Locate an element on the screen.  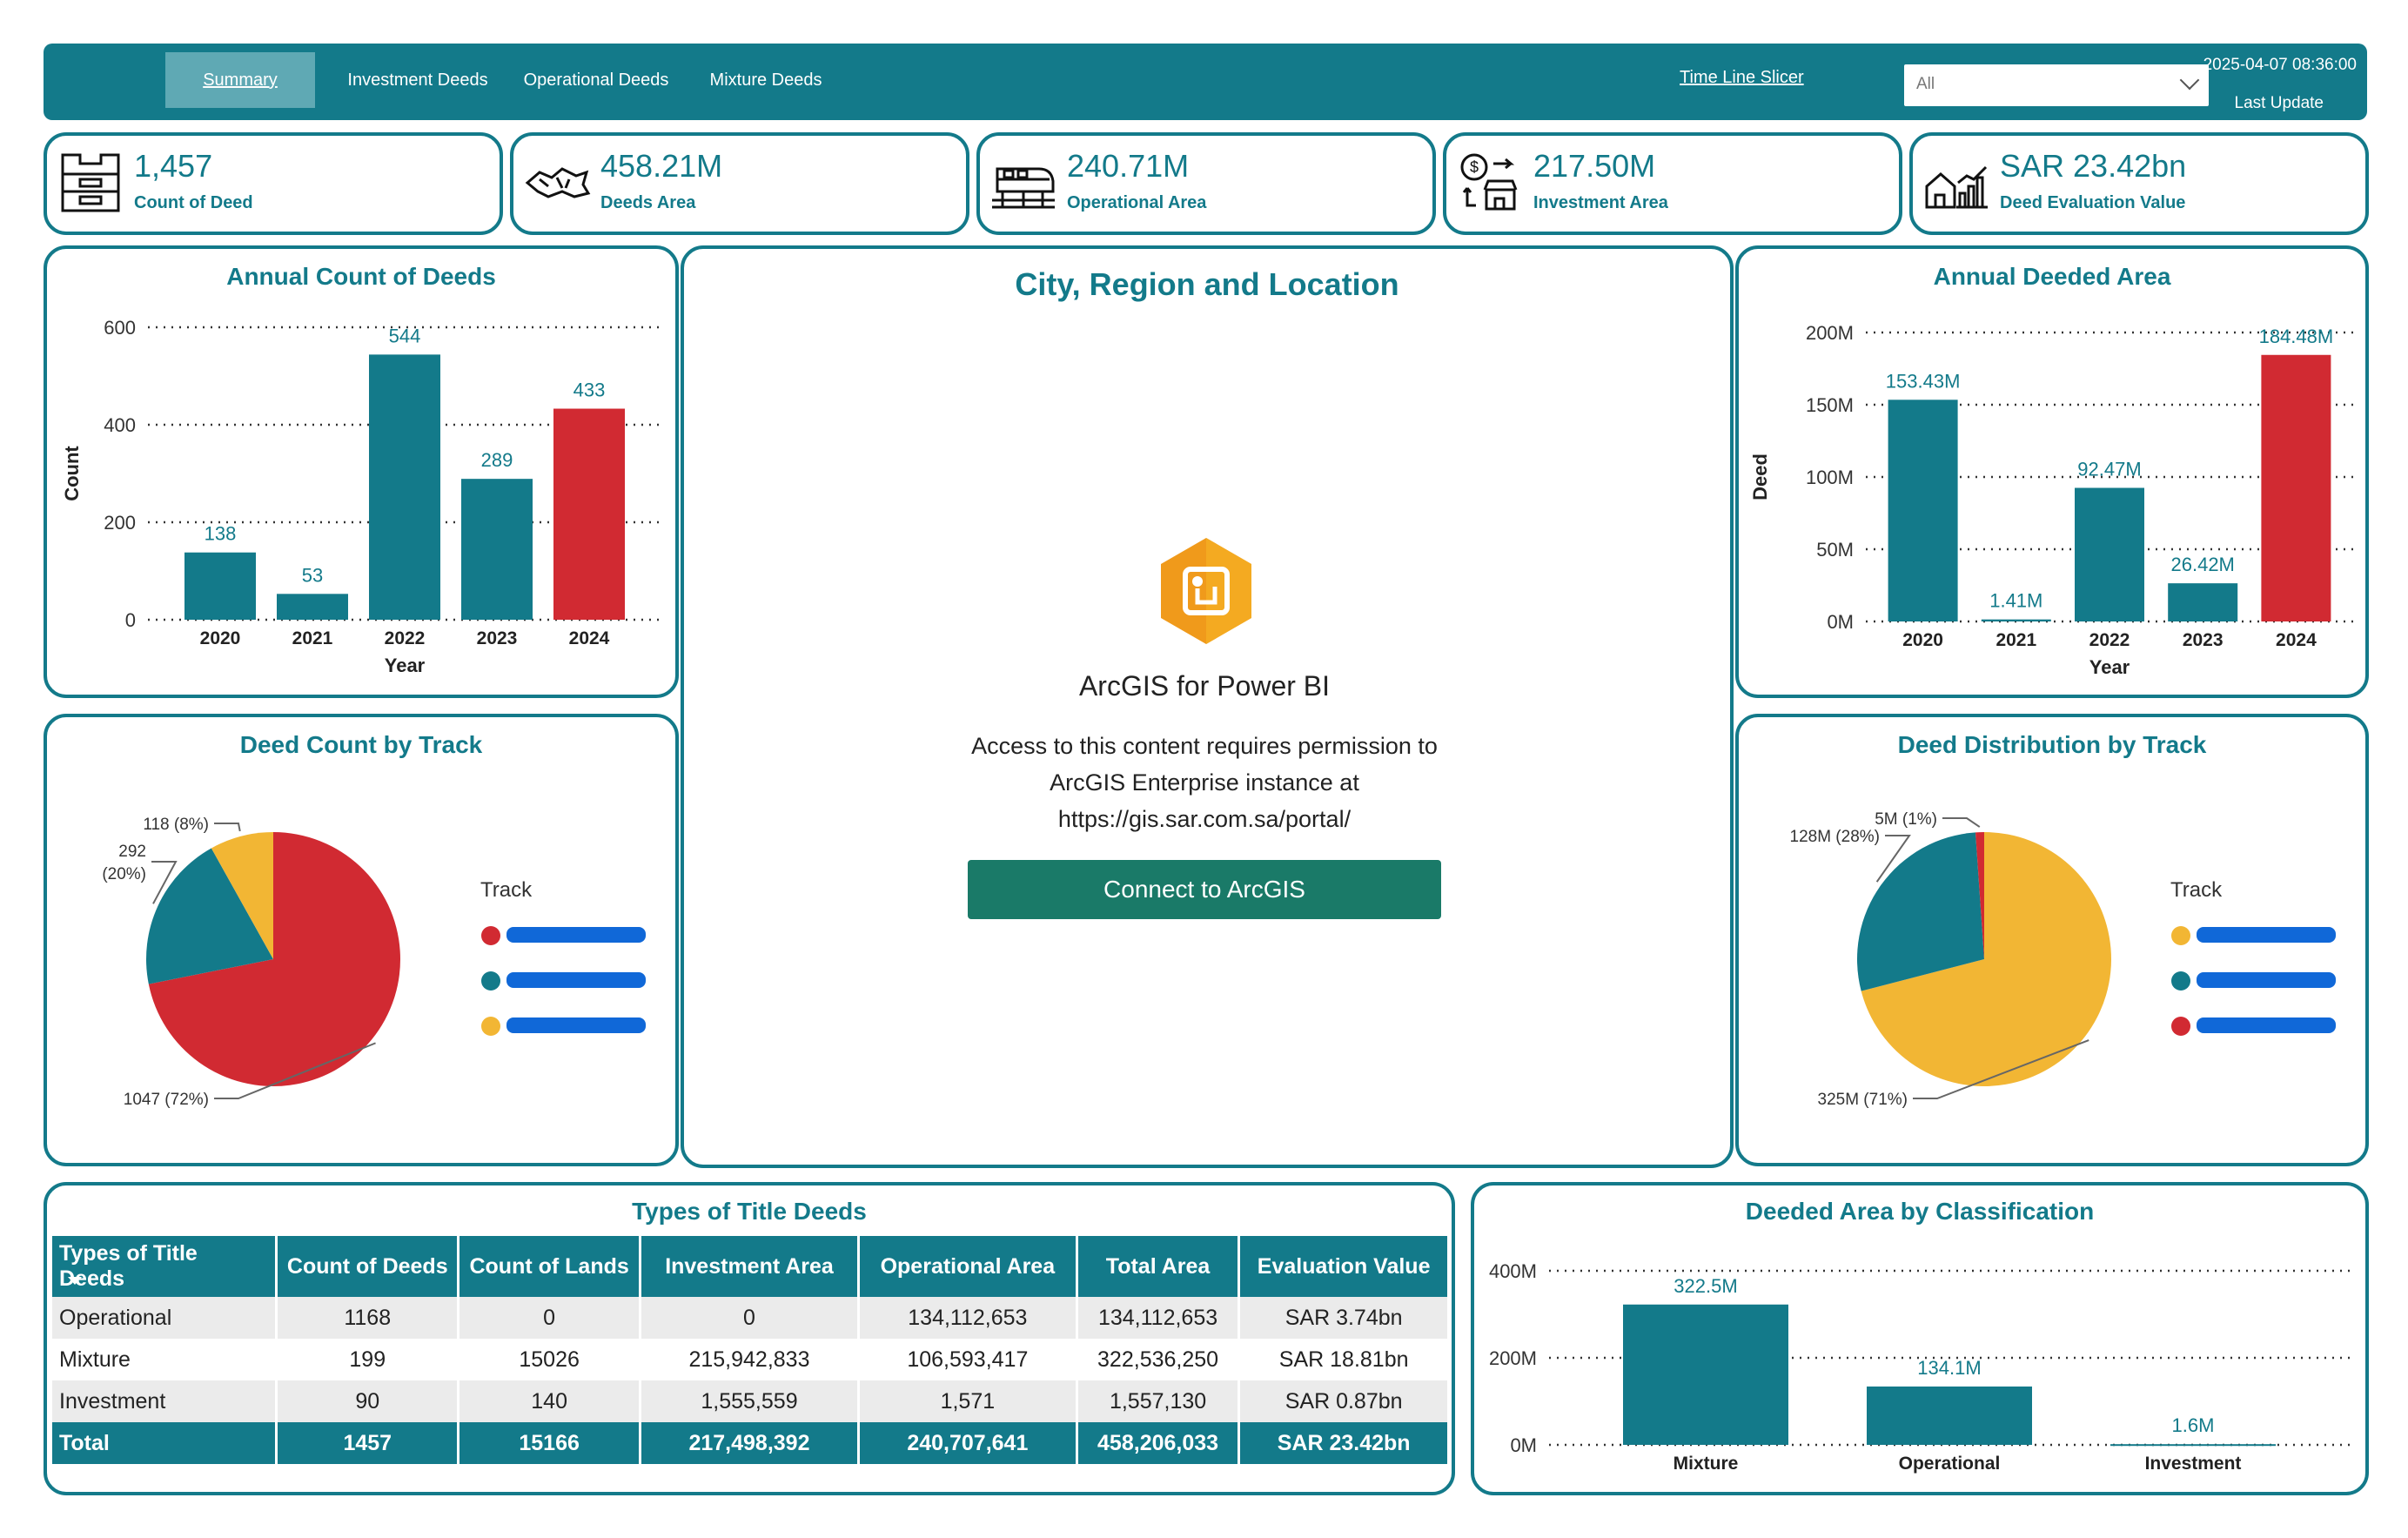
data-label: 184.48M is located at coordinates (2296, 336).